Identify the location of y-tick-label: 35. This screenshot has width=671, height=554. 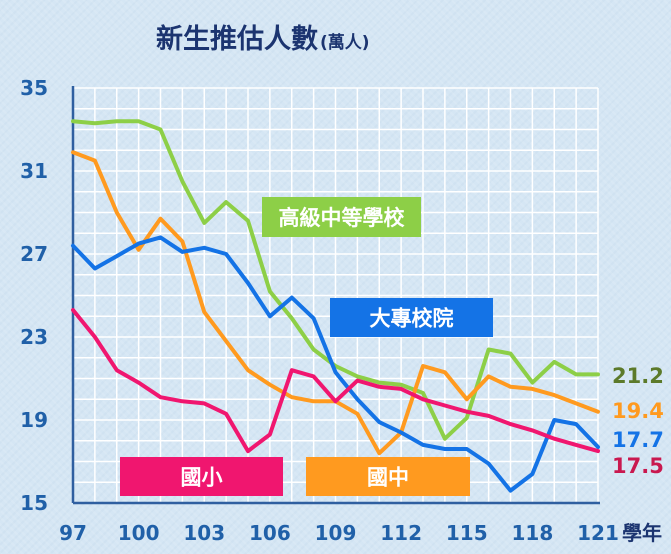
(34, 88).